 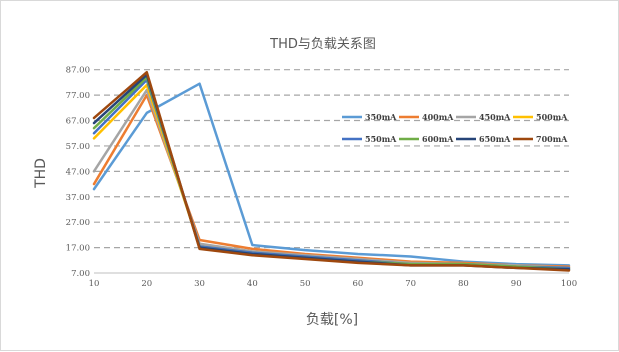 I want to click on y-tick-label: 57.00, so click(x=78, y=147).